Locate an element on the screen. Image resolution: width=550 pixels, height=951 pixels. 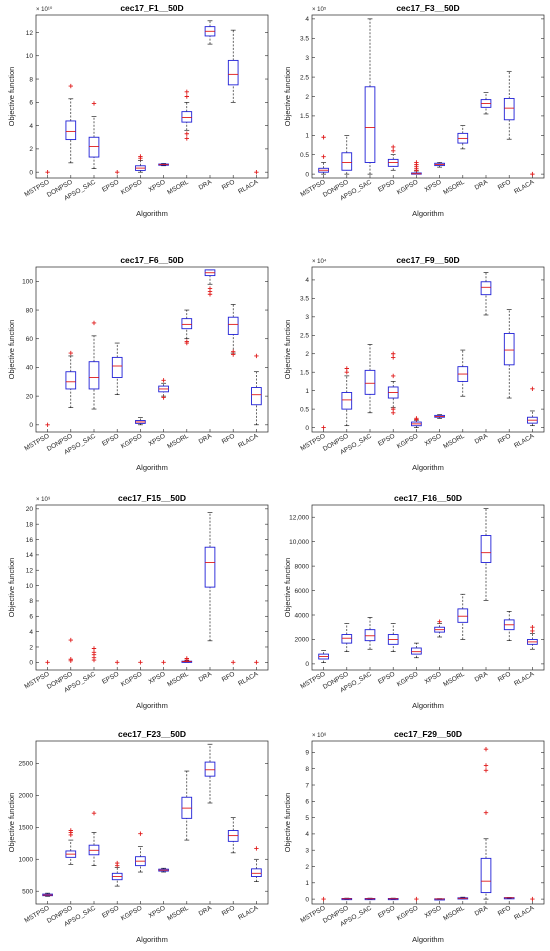
y-tick-label: 8 is located at coordinates (31, 601).